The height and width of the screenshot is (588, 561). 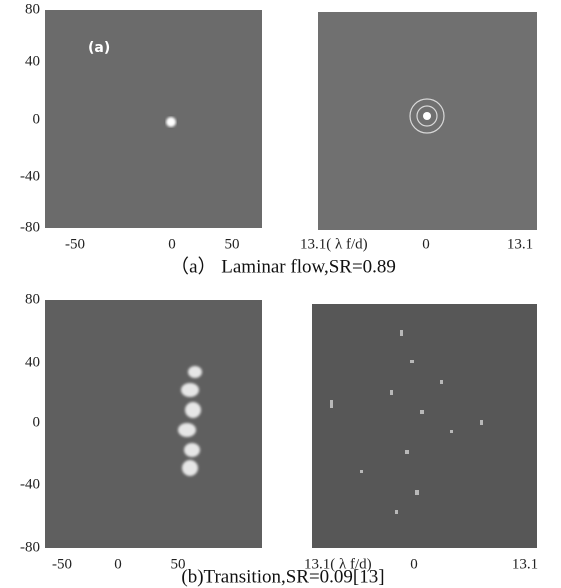 I want to click on panel-tag: (a), so click(x=99, y=48).